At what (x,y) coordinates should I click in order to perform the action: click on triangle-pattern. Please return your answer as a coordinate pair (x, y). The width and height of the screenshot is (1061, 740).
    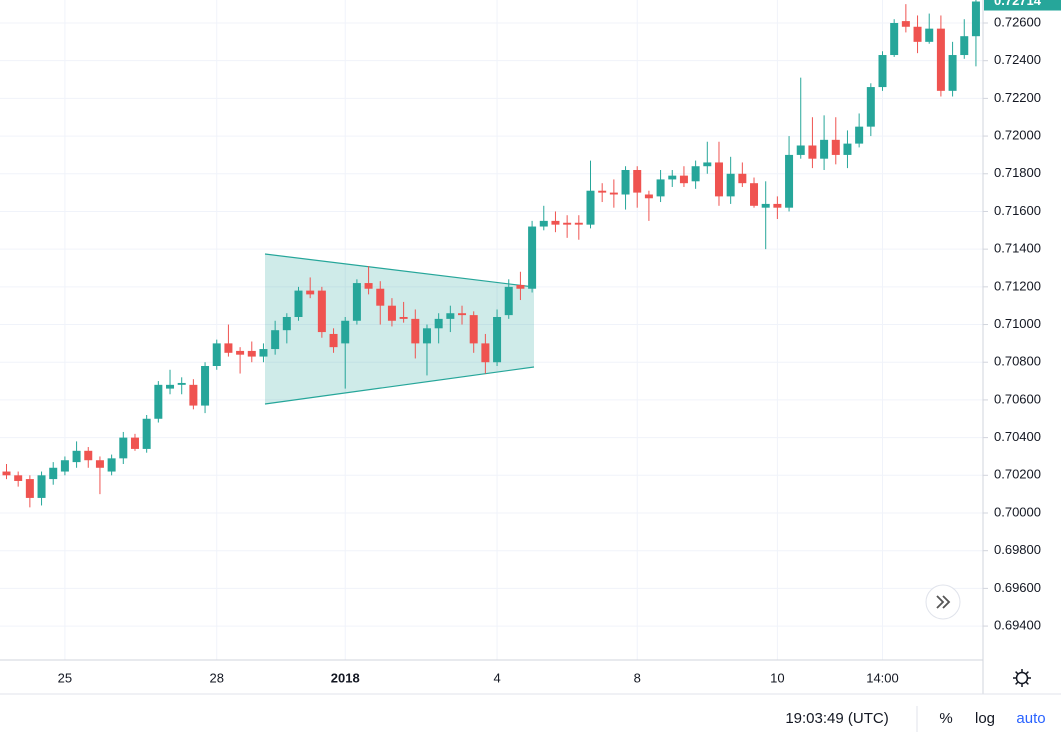
    Looking at the image, I should click on (399, 329).